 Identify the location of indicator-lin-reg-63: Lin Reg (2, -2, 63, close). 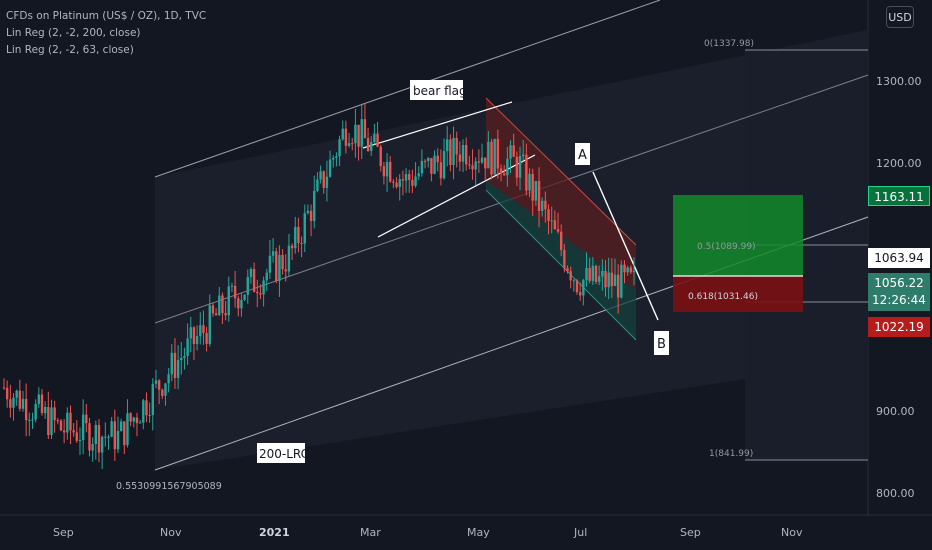
(70, 50).